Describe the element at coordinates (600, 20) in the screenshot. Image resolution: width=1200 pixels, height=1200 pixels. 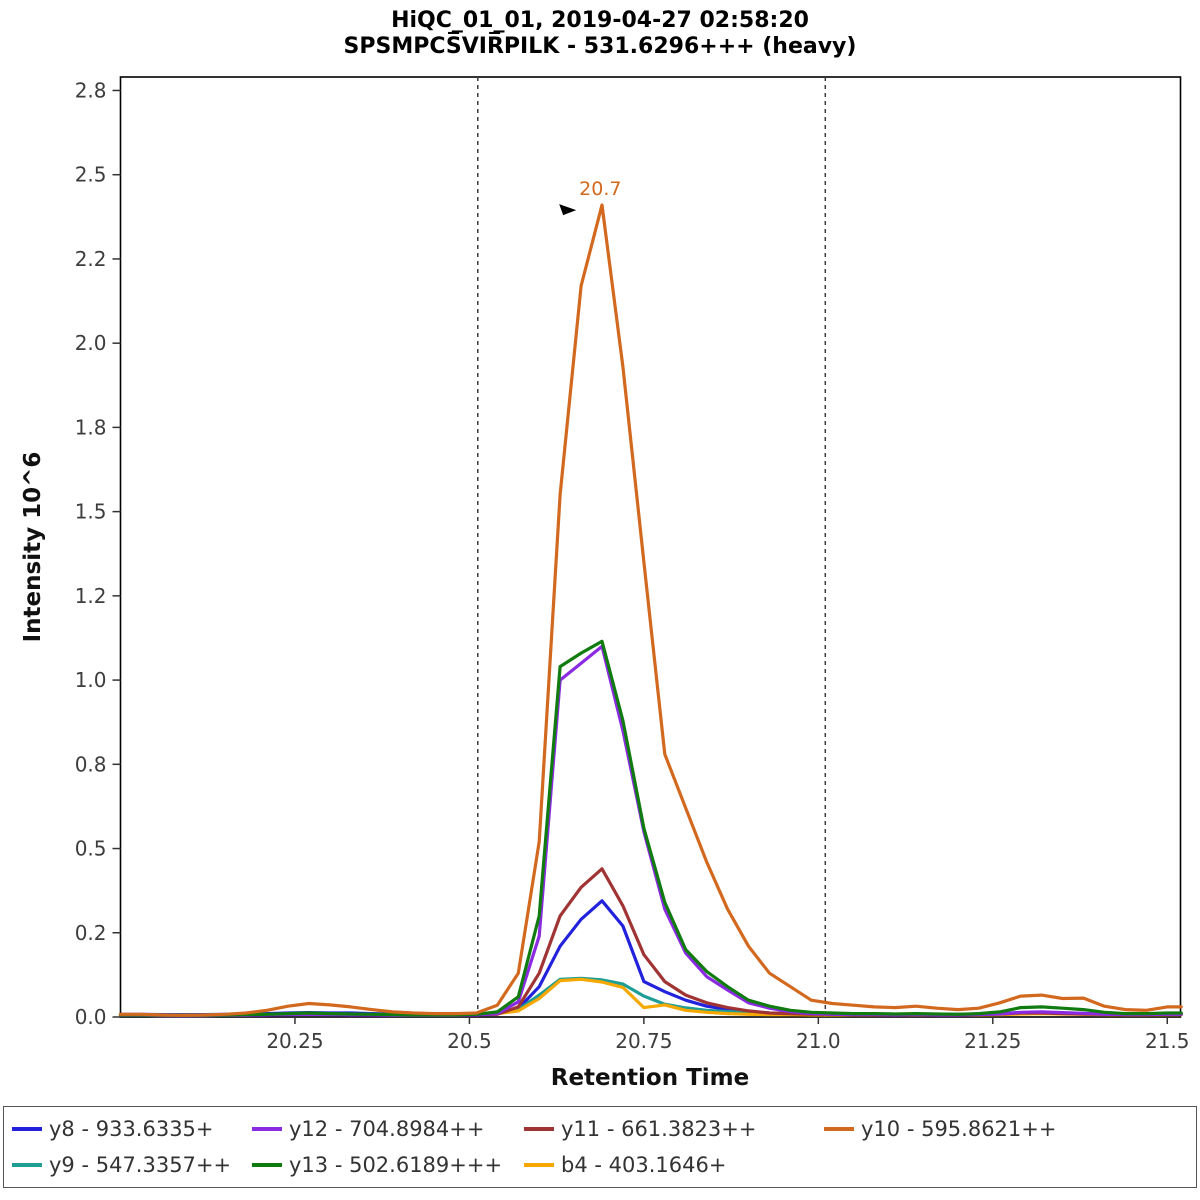
I see `chart-title: HiQC_01_01, 2019-04-27 02:58:20` at that location.